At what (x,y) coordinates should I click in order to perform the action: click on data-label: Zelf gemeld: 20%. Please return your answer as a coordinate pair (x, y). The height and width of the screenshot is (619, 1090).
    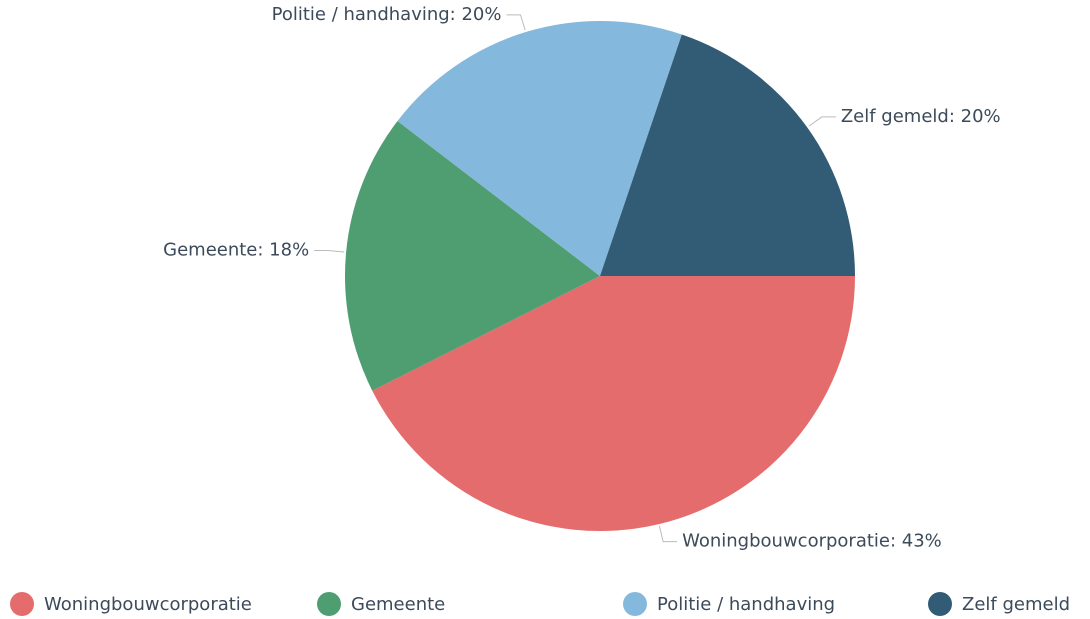
    Looking at the image, I should click on (921, 116).